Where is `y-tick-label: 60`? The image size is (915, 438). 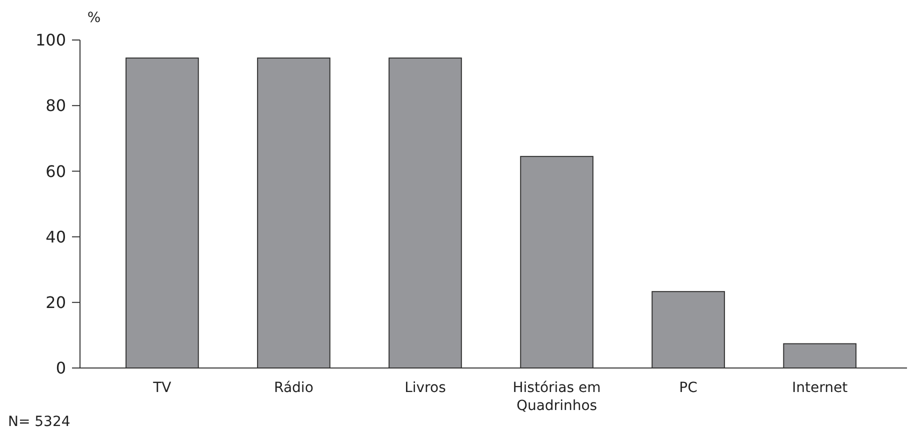
y-tick-label: 60 is located at coordinates (56, 171).